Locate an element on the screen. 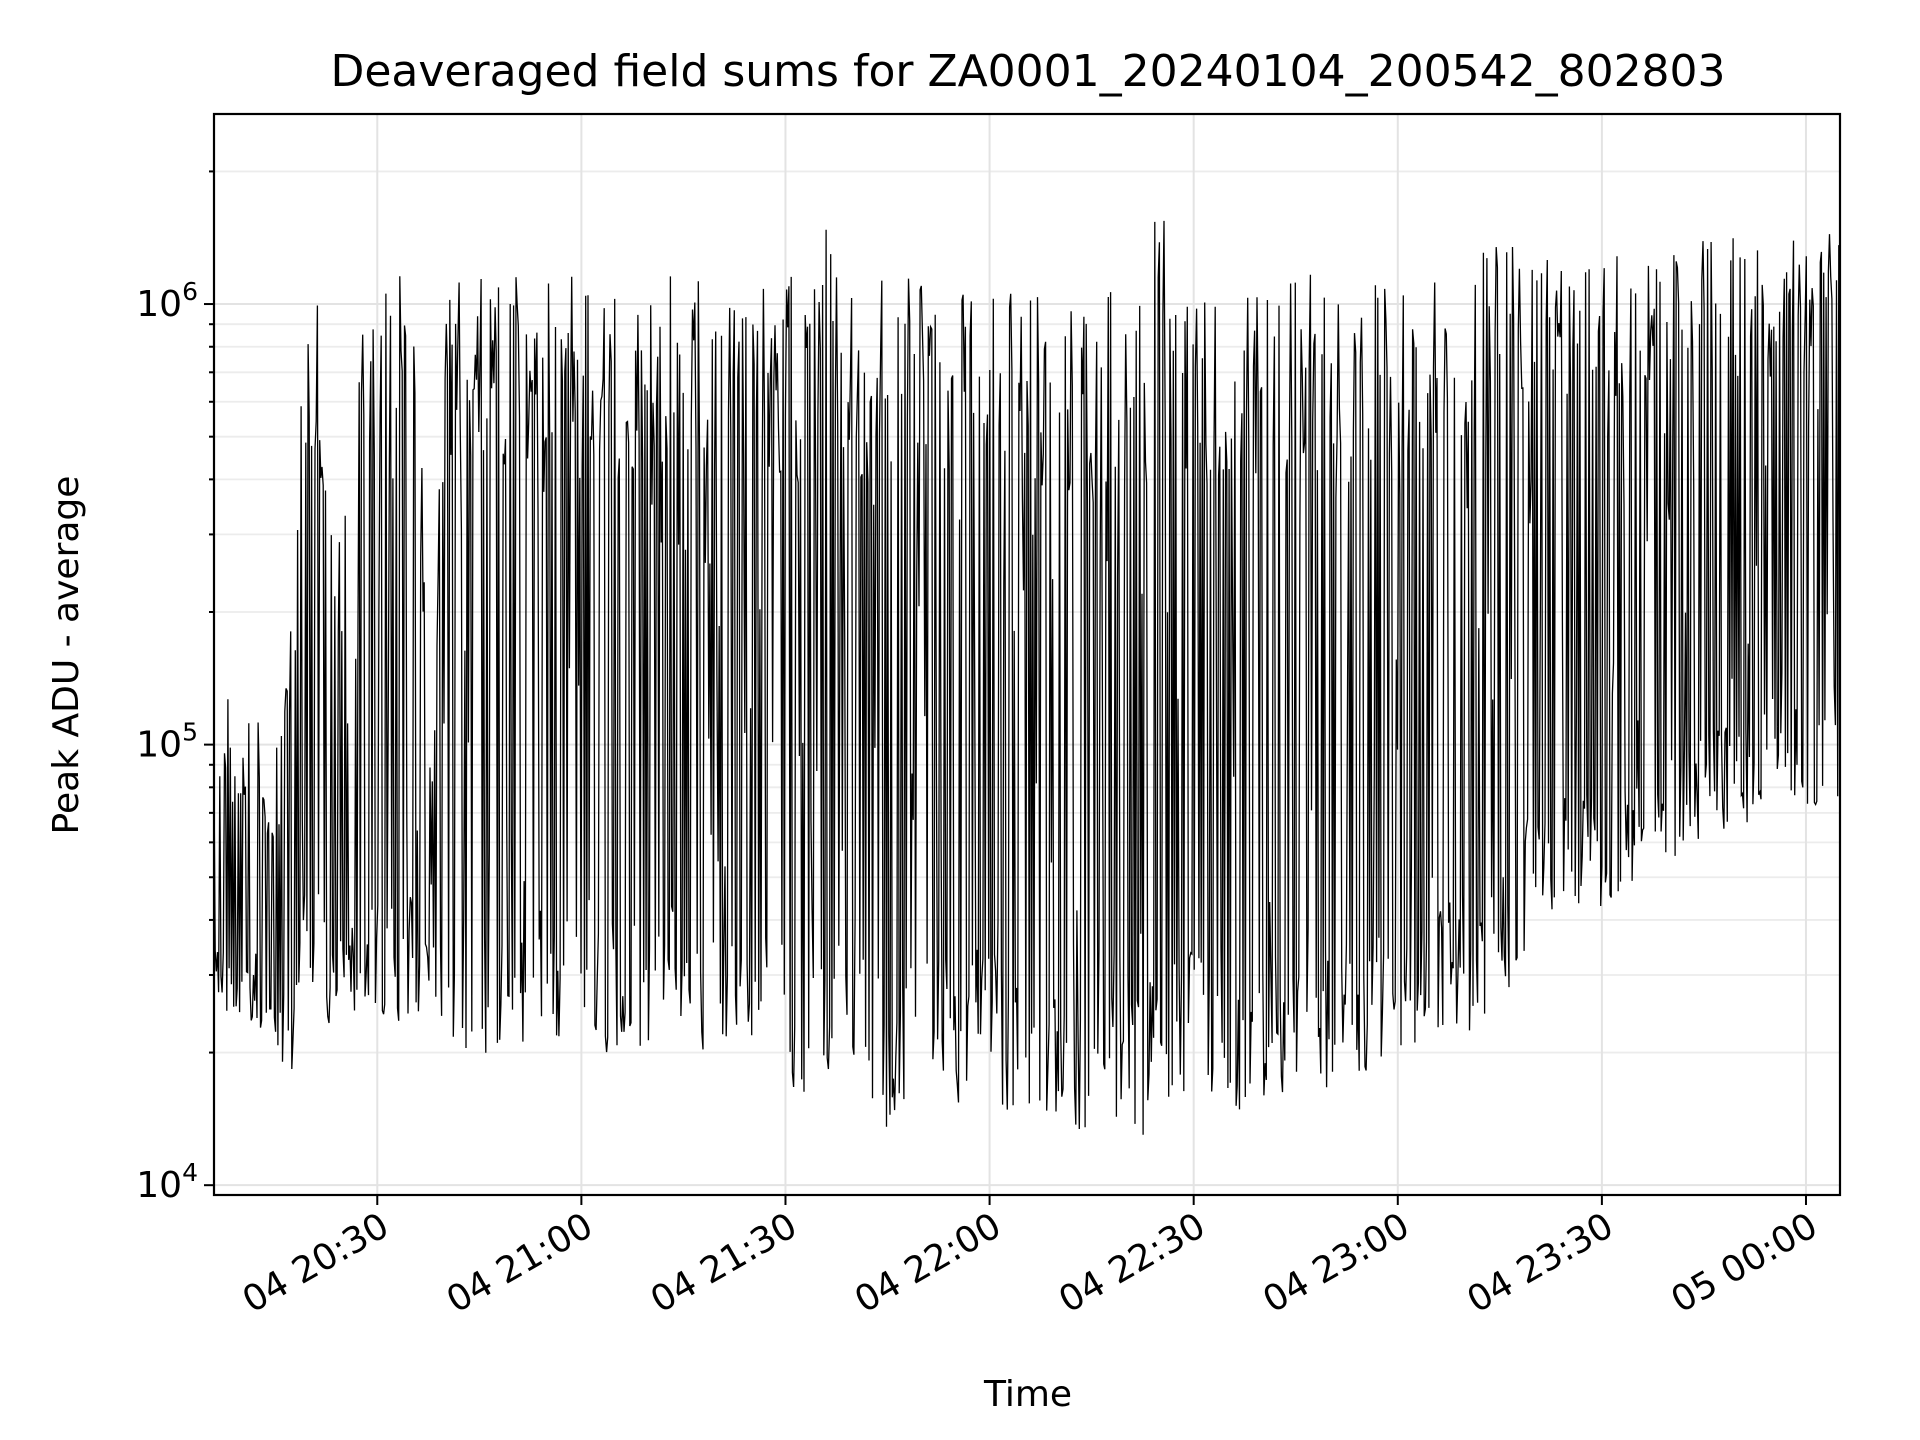  y-axis: 10⁴ 10⁵ 10⁶ is located at coordinates (175, 688).